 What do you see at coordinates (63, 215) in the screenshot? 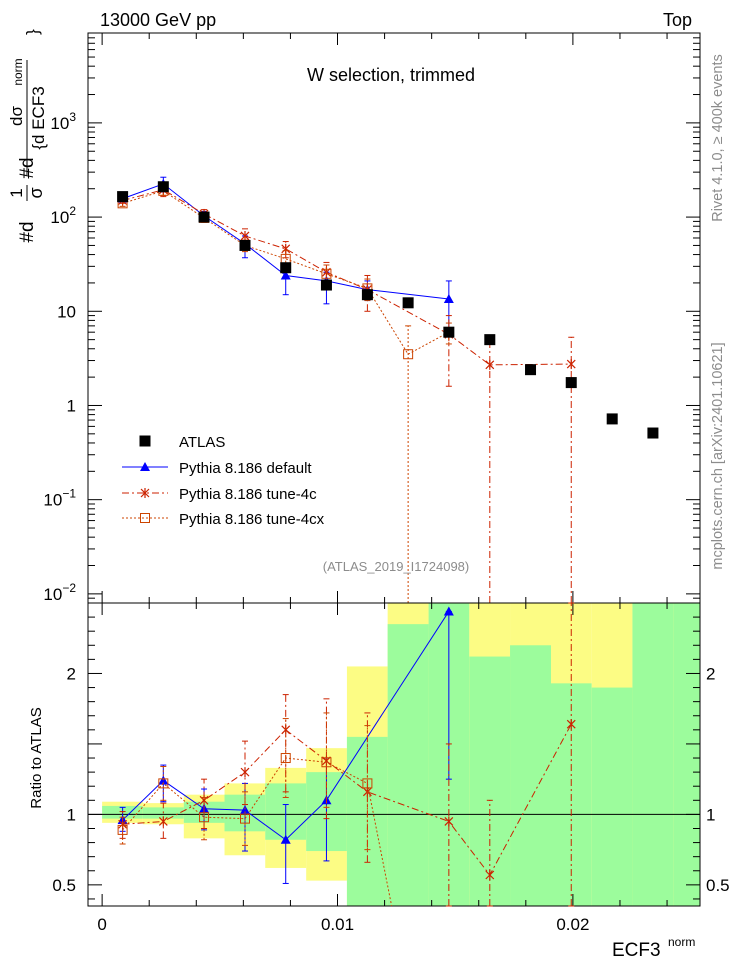
I see `y-tick-label: 10²` at bounding box center [63, 215].